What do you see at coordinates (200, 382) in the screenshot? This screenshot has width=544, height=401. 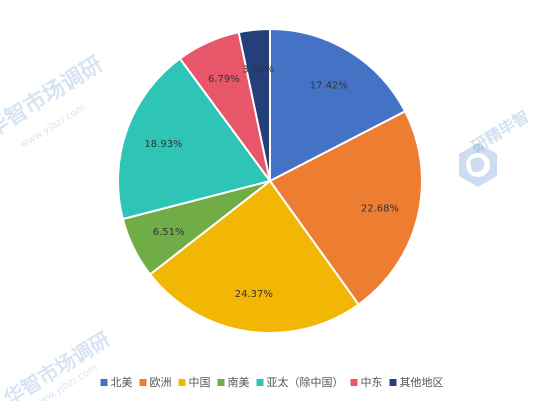 I see `legend-label-2: 中国` at bounding box center [200, 382].